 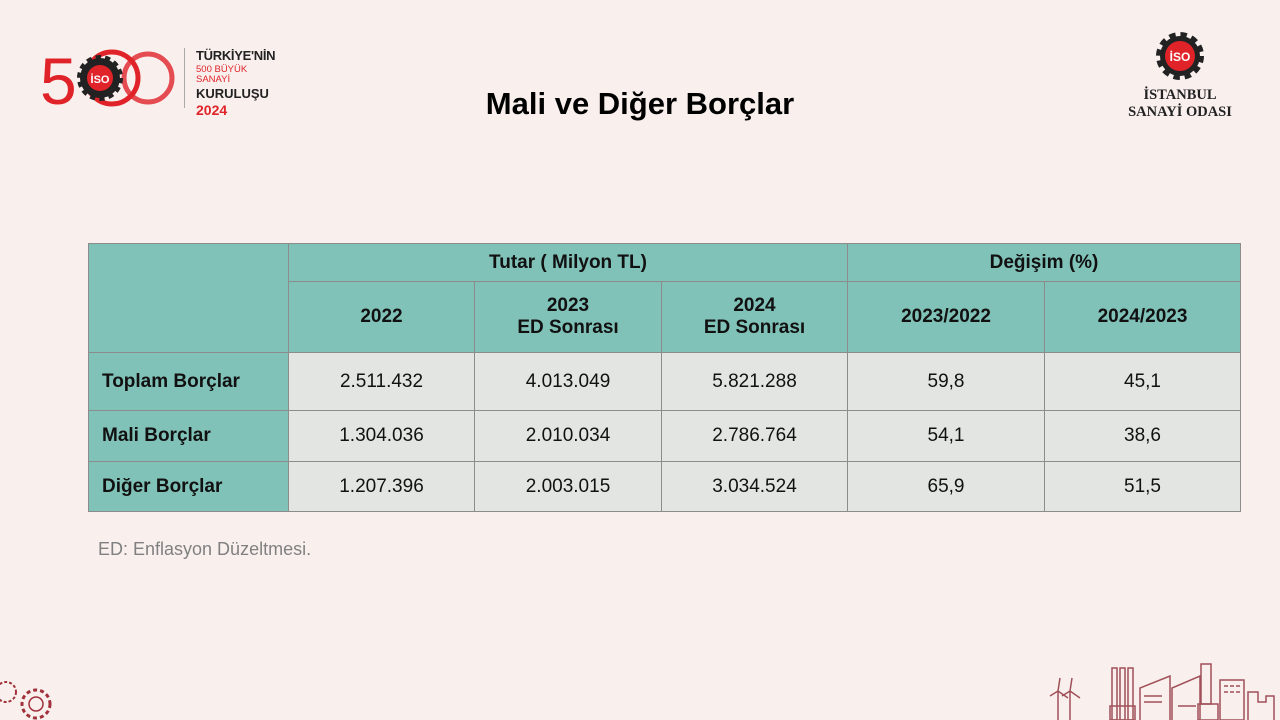 I want to click on table-cell: 45,1, so click(x=1142, y=381).